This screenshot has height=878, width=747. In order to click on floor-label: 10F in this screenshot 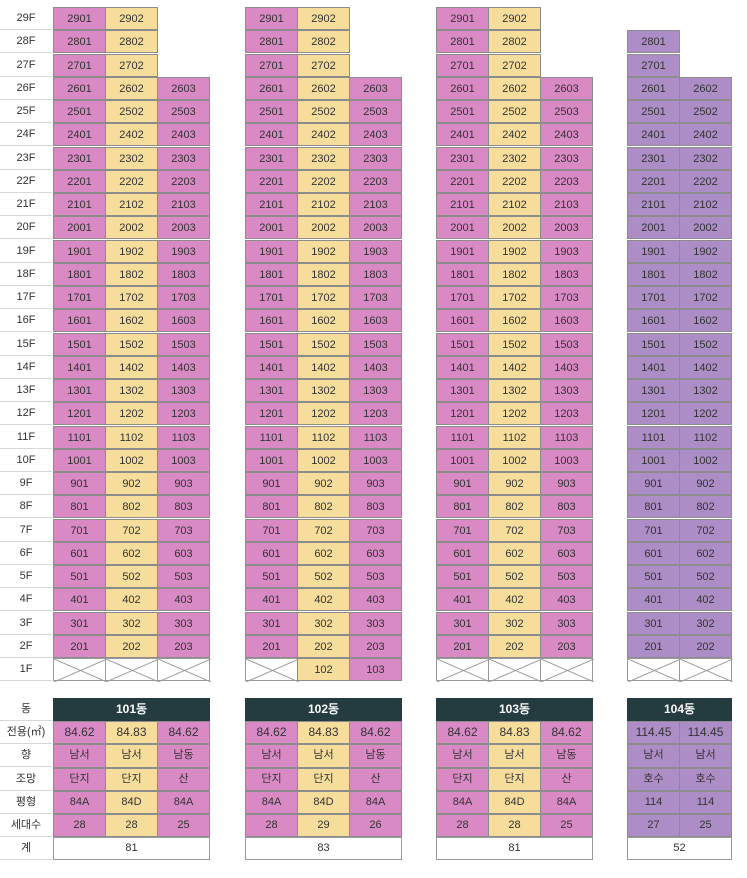, I will do `click(26, 460)`.